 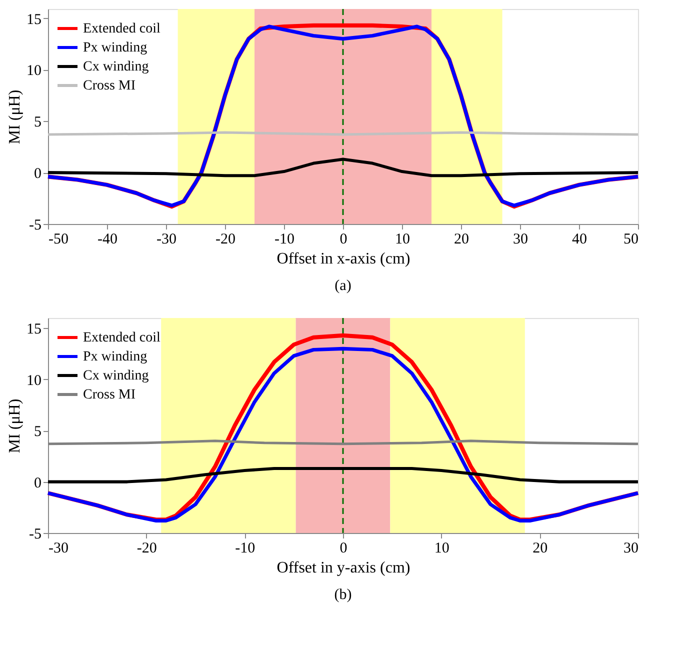 What do you see at coordinates (631, 240) in the screenshot?
I see `x-tick-label: 50` at bounding box center [631, 240].